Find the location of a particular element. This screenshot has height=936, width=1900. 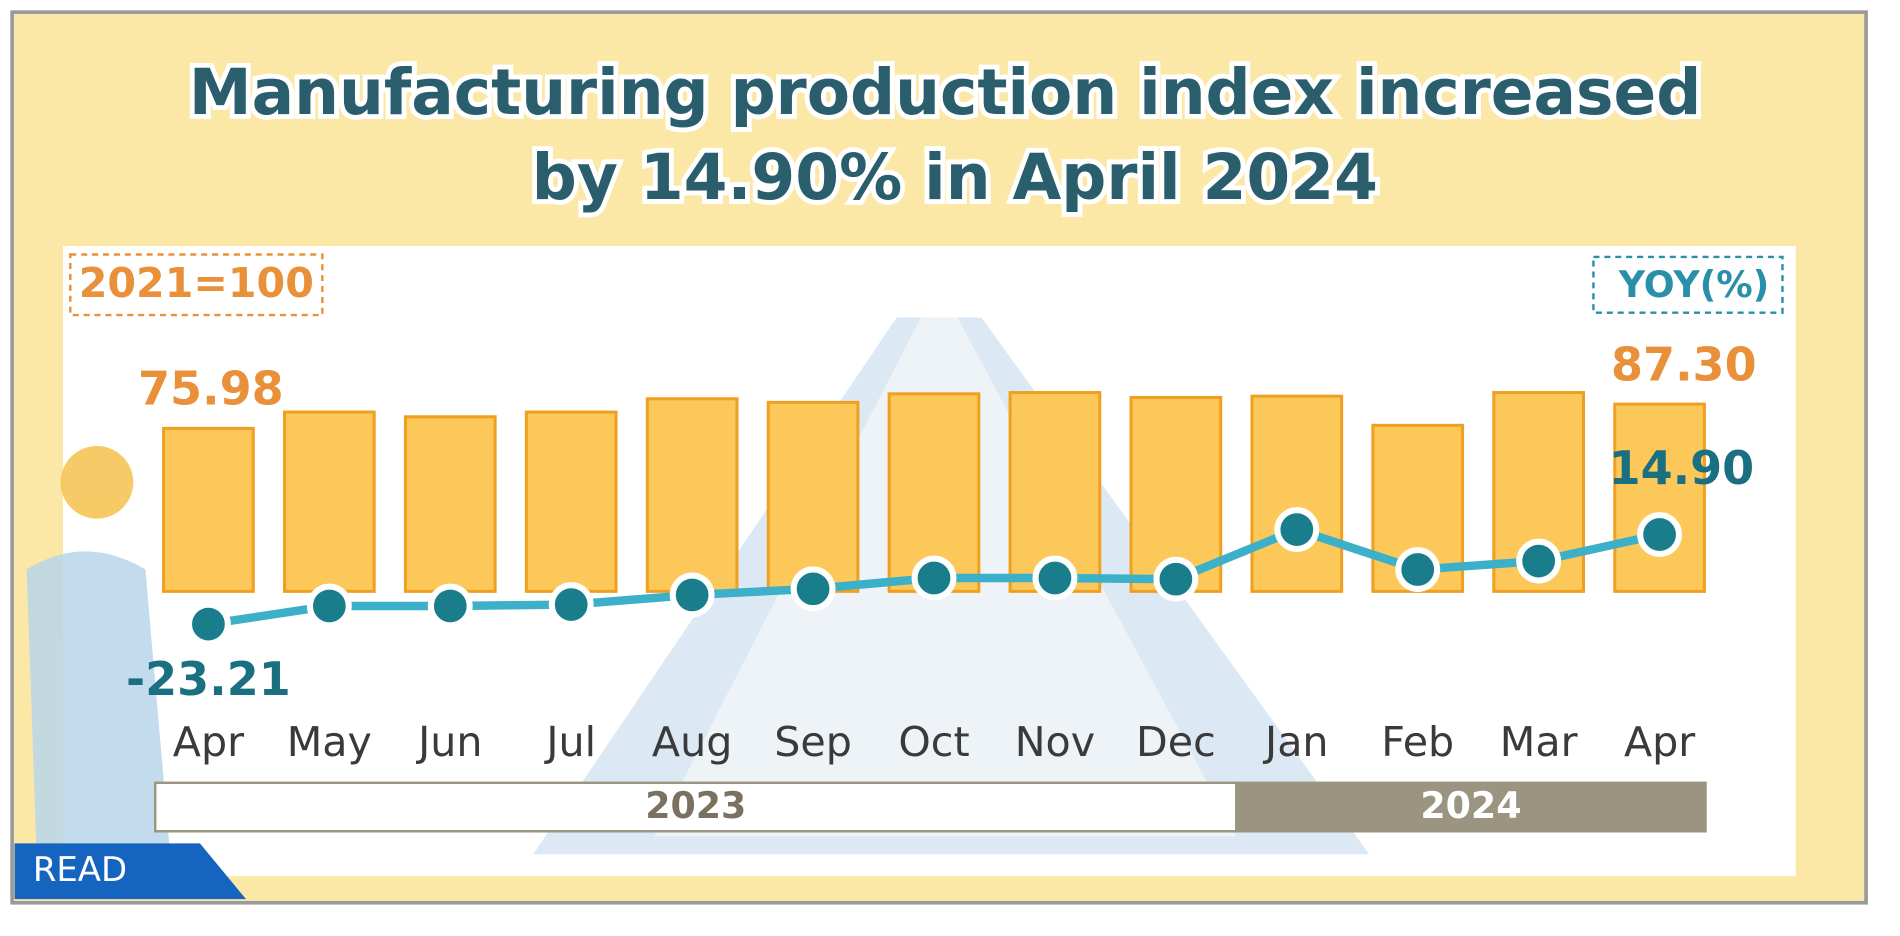

year-label: 2024 is located at coordinates (1470, 805).